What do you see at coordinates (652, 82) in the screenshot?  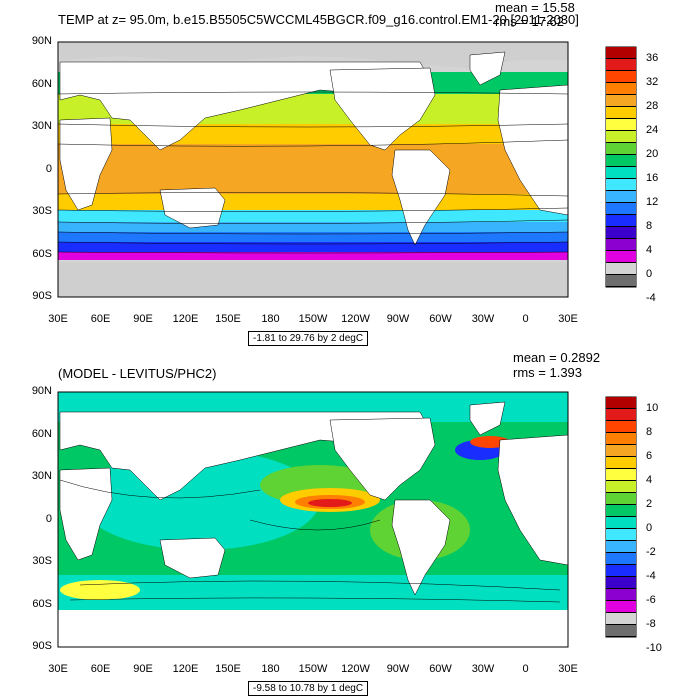 I see `colorbar-label: 32` at bounding box center [652, 82].